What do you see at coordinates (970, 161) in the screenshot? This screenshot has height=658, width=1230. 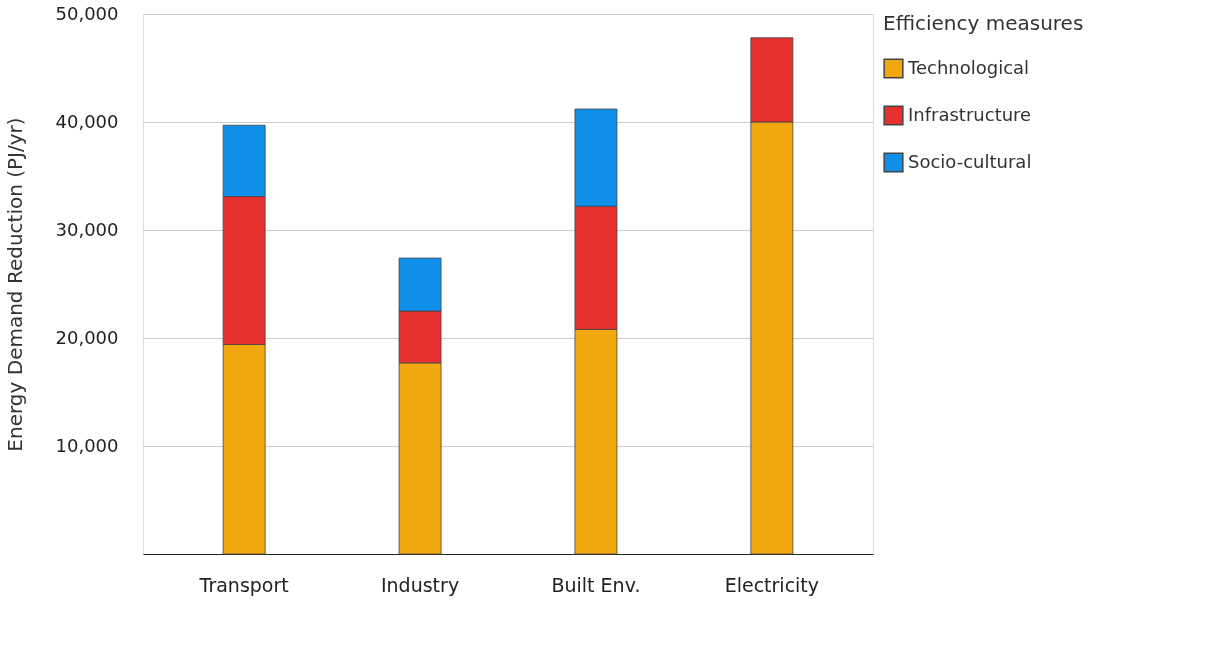 I see `legend-label: Socio-cultural` at bounding box center [970, 161].